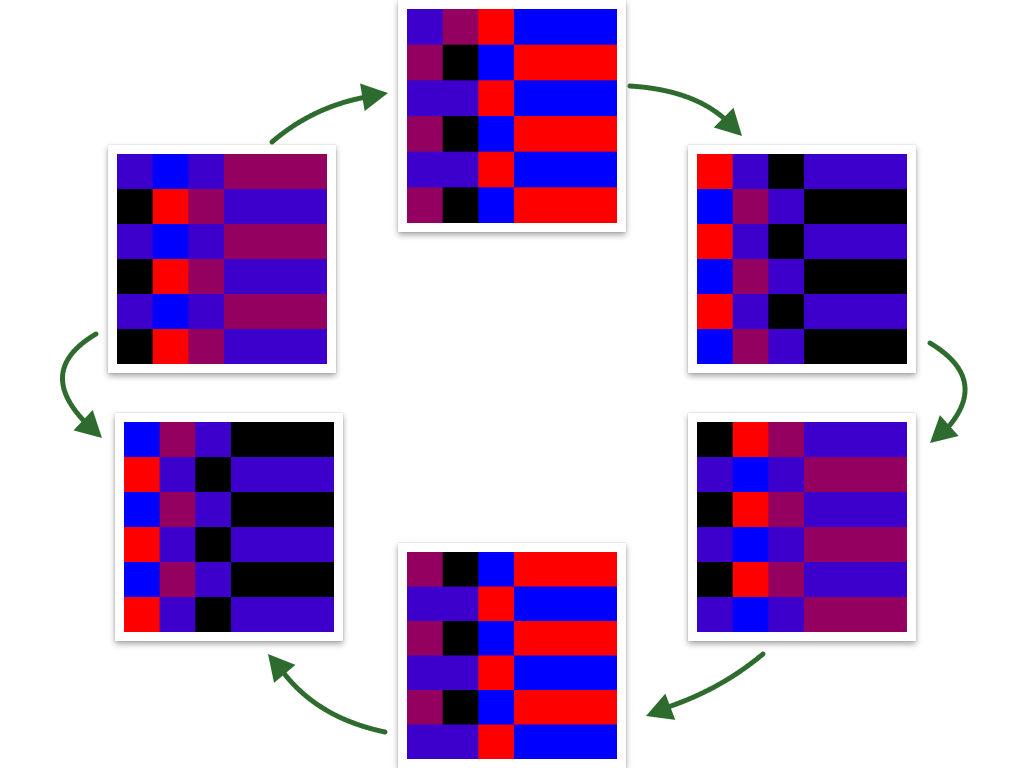  I want to click on matrix-card-lower-left, so click(229, 527).